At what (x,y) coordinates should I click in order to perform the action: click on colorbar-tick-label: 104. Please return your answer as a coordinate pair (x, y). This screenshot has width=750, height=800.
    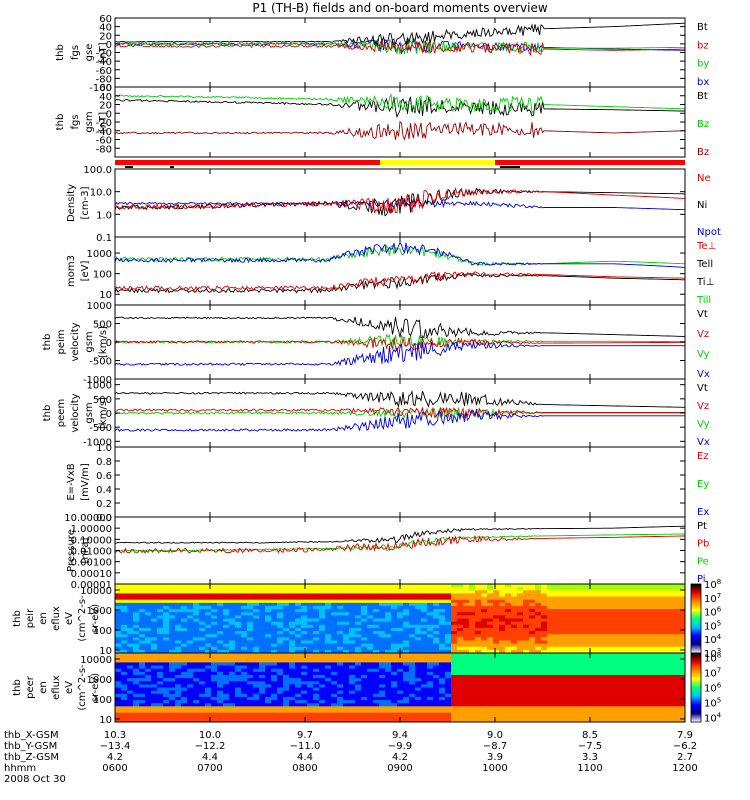
    Looking at the image, I should click on (713, 717).